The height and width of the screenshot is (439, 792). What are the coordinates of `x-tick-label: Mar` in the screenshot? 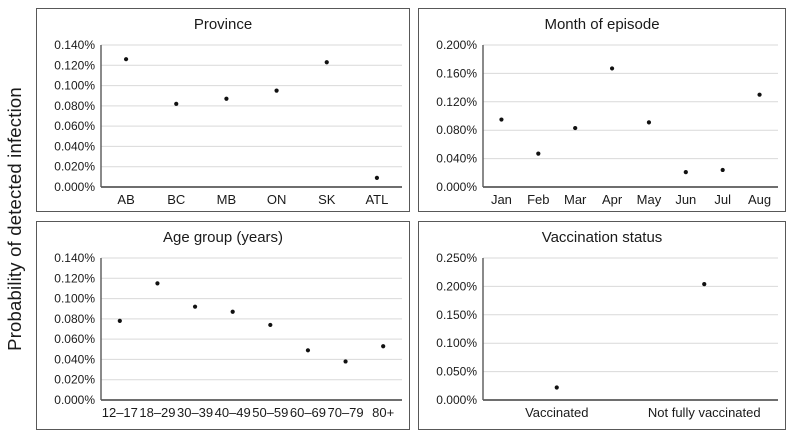 It's located at (575, 199).